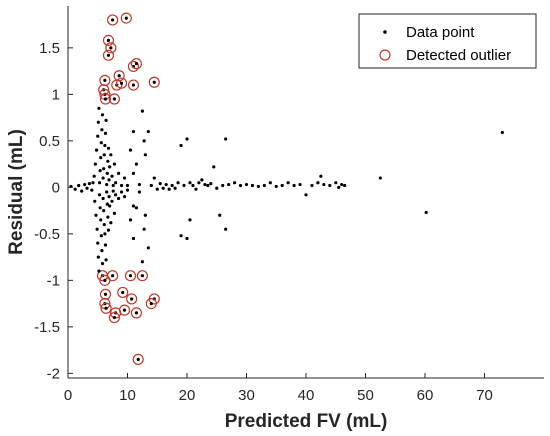 The image size is (550, 436). What do you see at coordinates (53, 211) in the screenshot?
I see `y-axis-ticks: -2 -1.5 -1 -0.5 0 0.5 1 1.5` at bounding box center [53, 211].